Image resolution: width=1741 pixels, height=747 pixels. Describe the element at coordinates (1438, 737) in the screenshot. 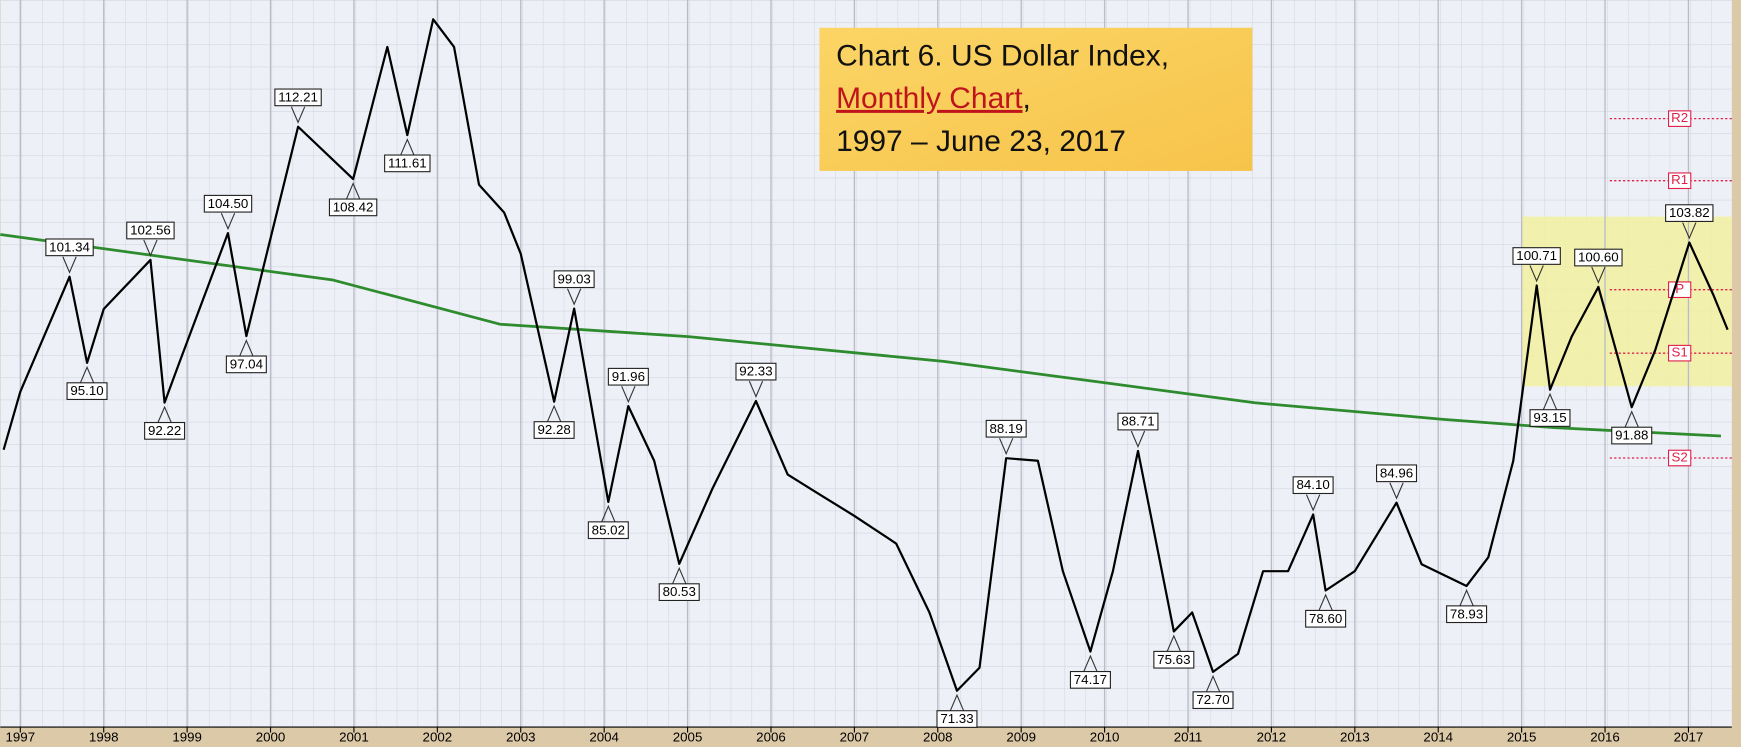

I see `x-tick-label: 2014` at that location.